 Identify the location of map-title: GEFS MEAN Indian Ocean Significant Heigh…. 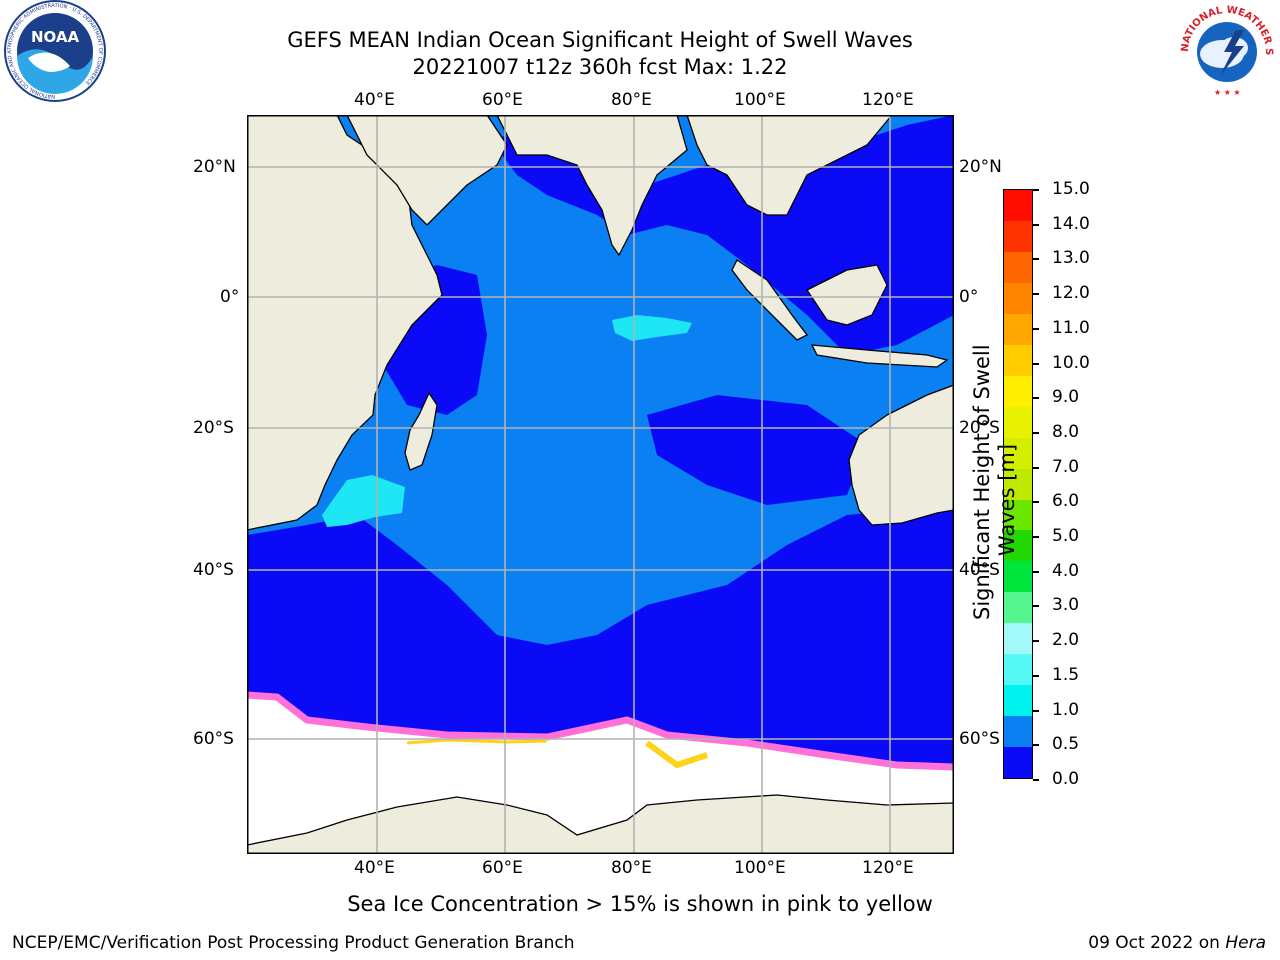
(600, 40).